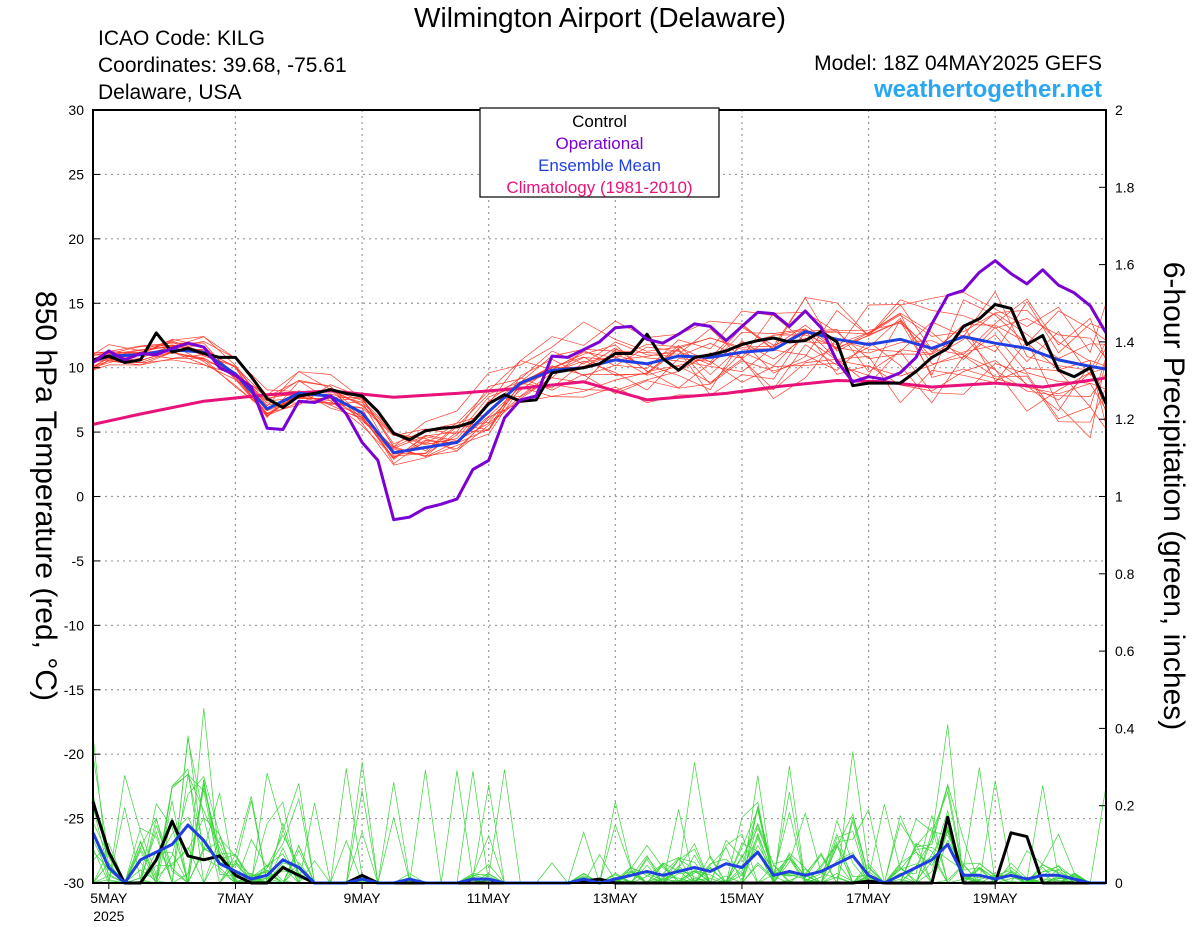 The image size is (1200, 927). What do you see at coordinates (76, 174) in the screenshot?
I see `y-tick-label: 25` at bounding box center [76, 174].